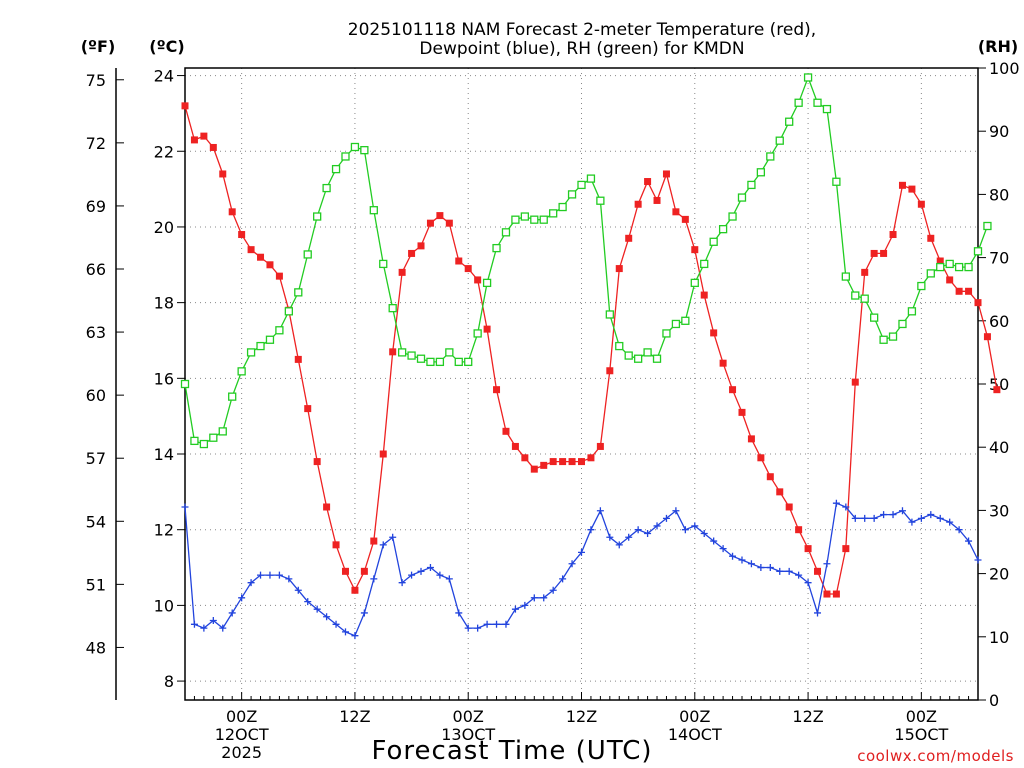 This screenshot has height=768, width=1024. What do you see at coordinates (998, 46) in the screenshot?
I see `rh-unit-label: (RH)` at bounding box center [998, 46].